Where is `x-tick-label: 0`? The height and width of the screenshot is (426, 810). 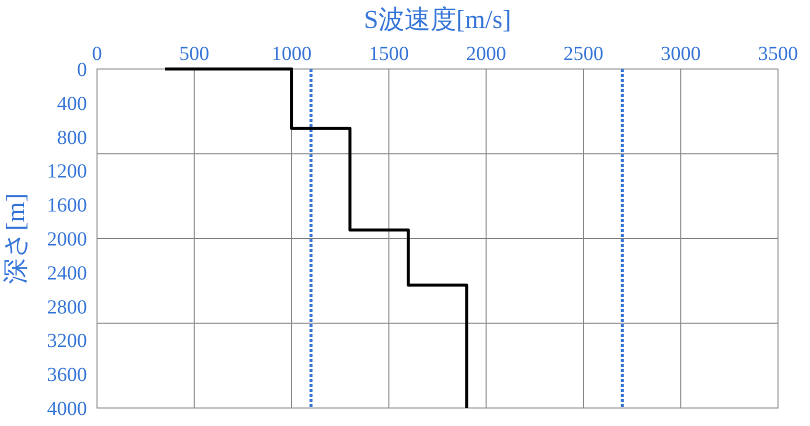 x-tick-label: 0 is located at coordinates (97, 54).